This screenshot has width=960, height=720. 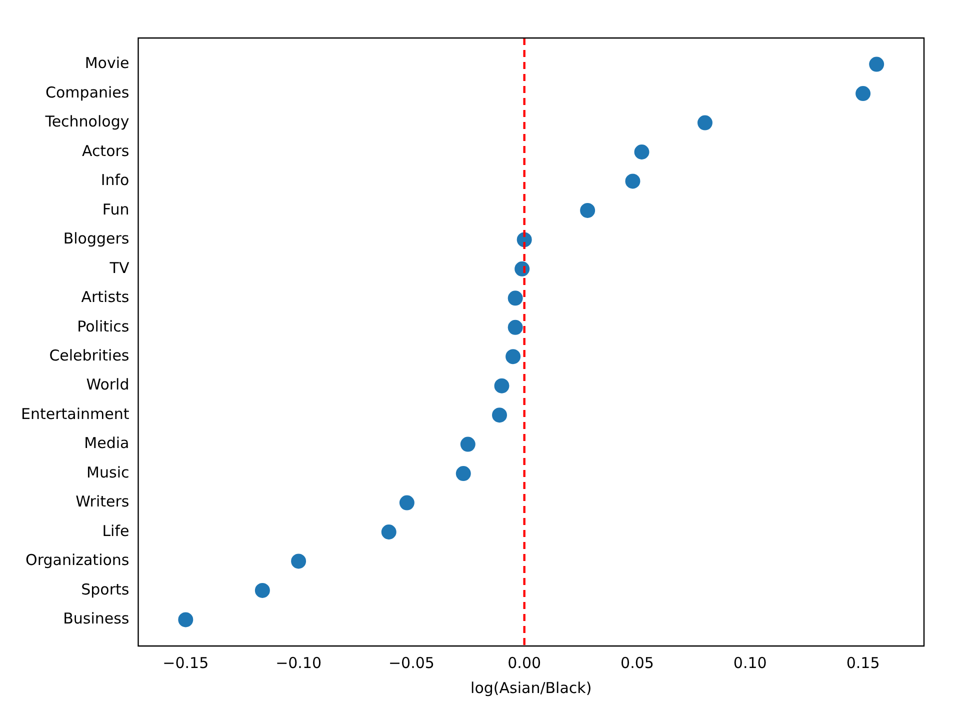 What do you see at coordinates (411, 663) in the screenshot?
I see `x-tick-label: −0.05` at bounding box center [411, 663].